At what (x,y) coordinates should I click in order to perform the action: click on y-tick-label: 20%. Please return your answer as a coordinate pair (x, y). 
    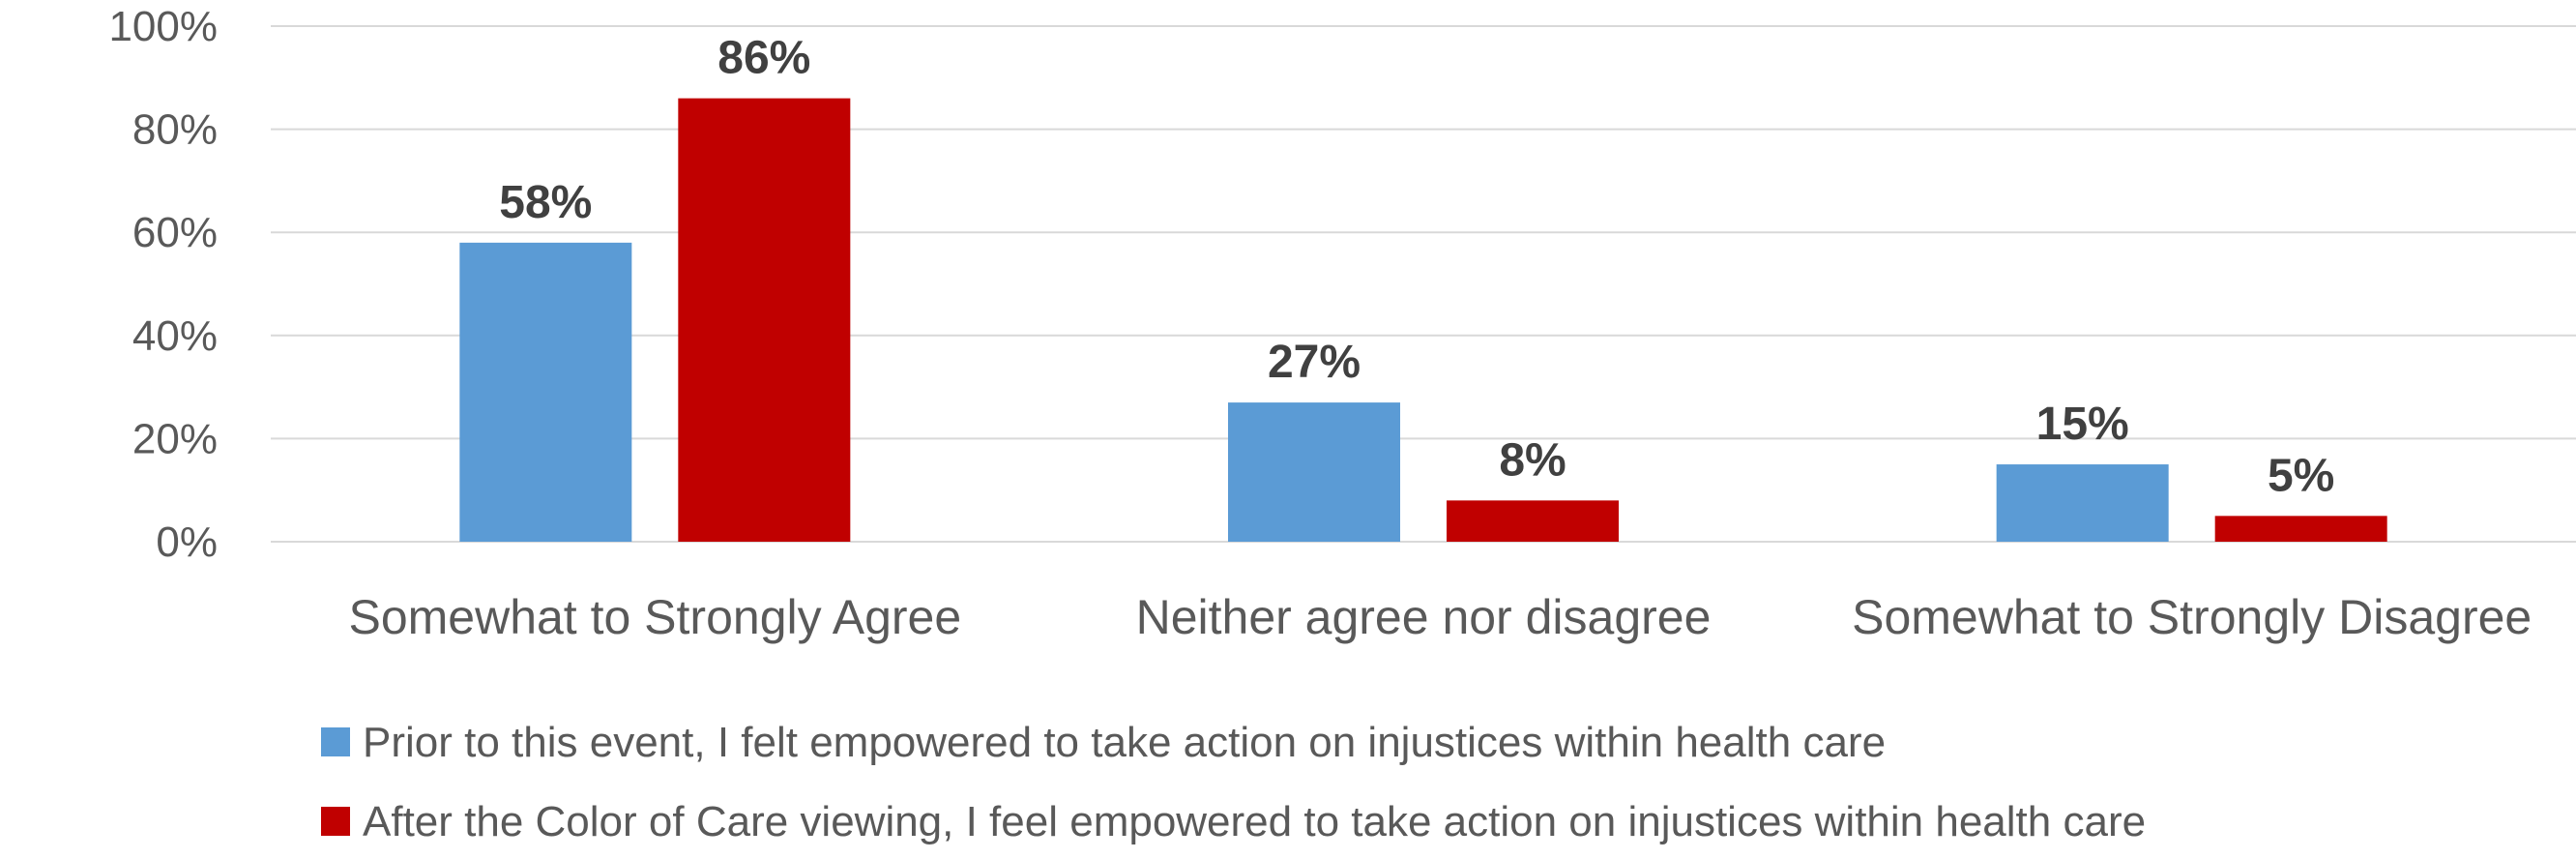
    Looking at the image, I should click on (175, 438).